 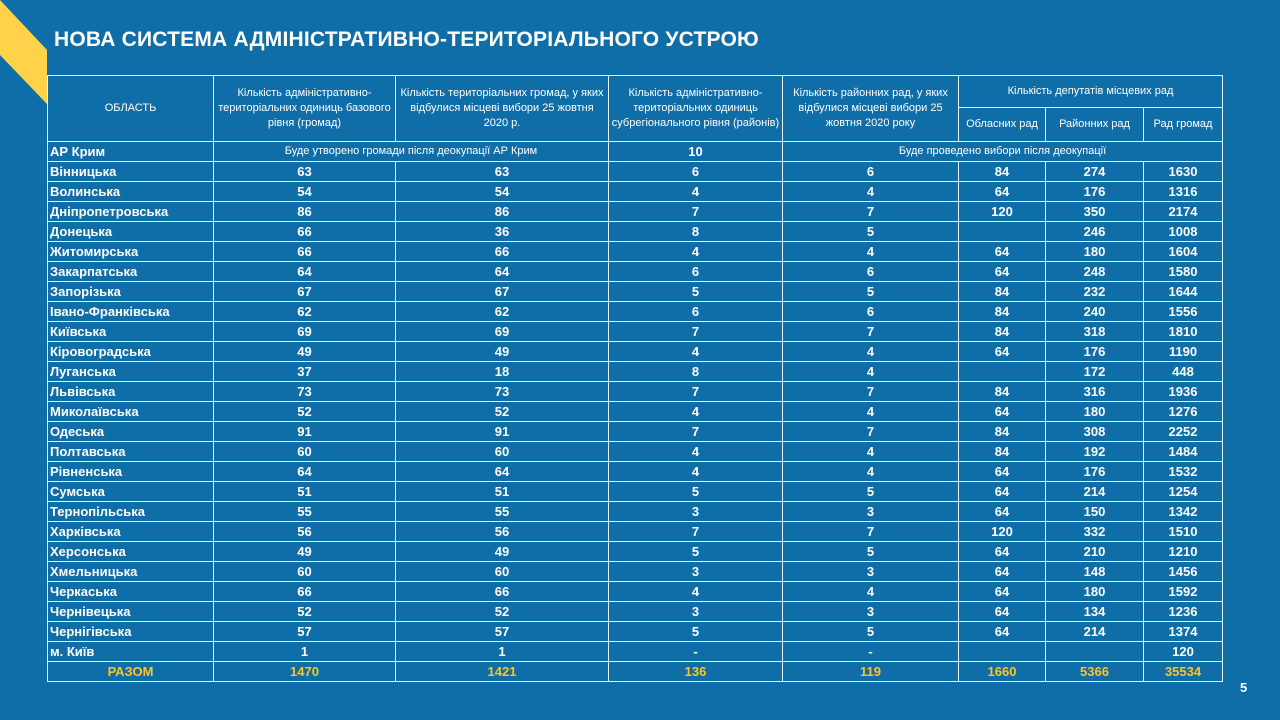 I want to click on cell: 8, so click(x=695, y=371).